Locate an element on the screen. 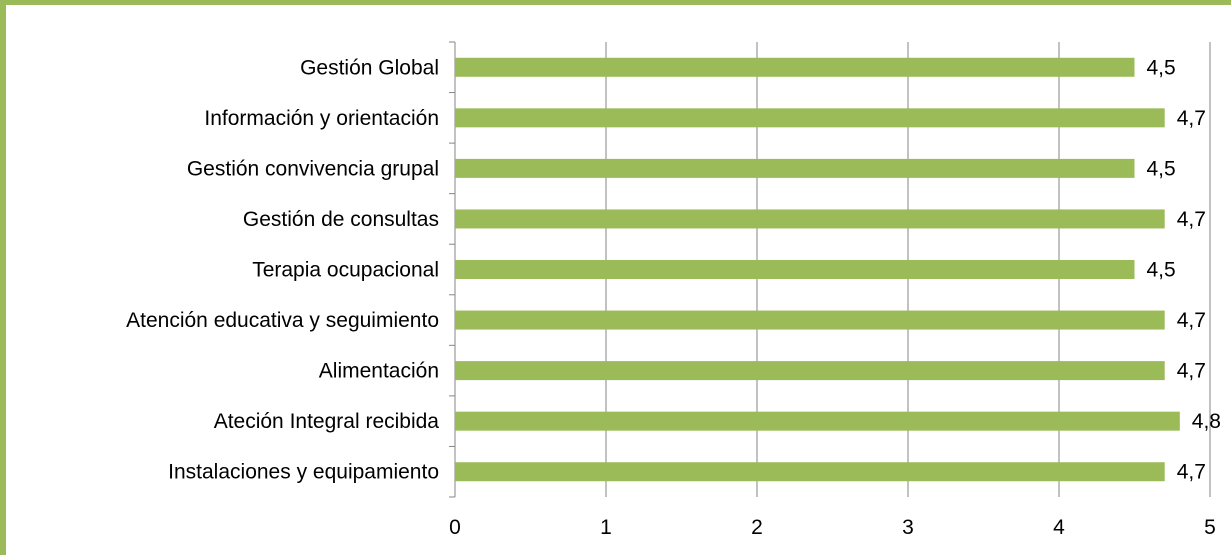 The image size is (1231, 555). x-tick-label: 4 is located at coordinates (1059, 527).